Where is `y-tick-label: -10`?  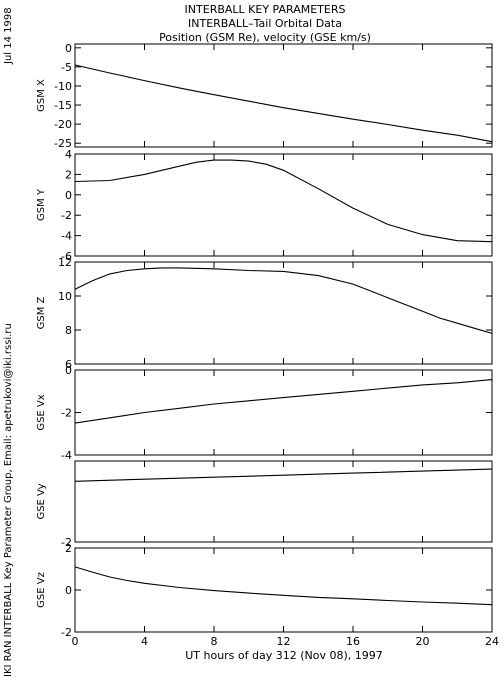 y-tick-label: -10 is located at coordinates (63, 86).